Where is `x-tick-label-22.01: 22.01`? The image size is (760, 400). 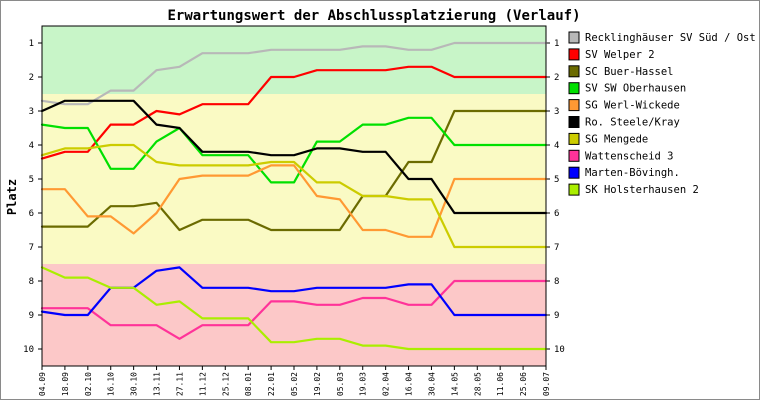 x-tick-label-22.01: 22.01 is located at coordinates (271, 384).